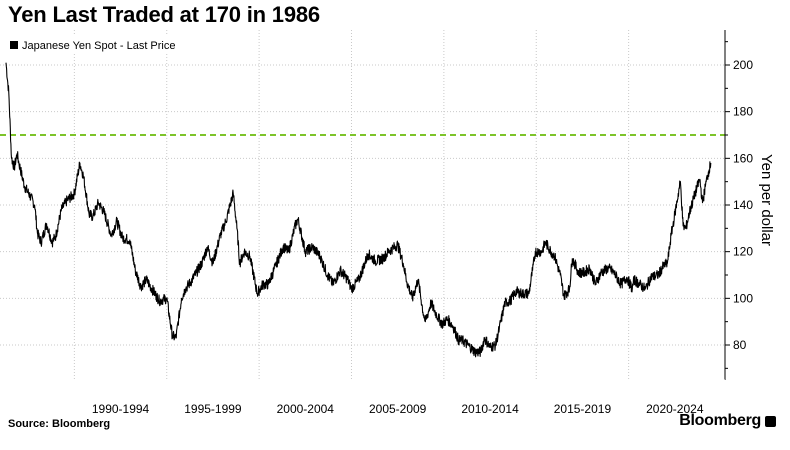  What do you see at coordinates (743, 65) in the screenshot?
I see `y-tick-label: 200` at bounding box center [743, 65].